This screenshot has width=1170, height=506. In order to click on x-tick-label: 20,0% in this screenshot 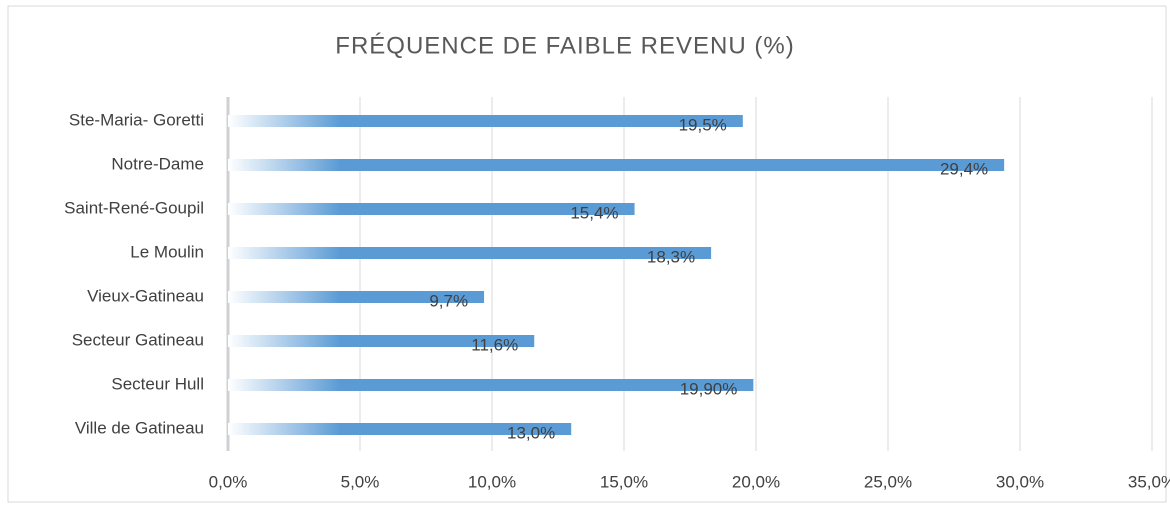, I will do `click(756, 481)`.